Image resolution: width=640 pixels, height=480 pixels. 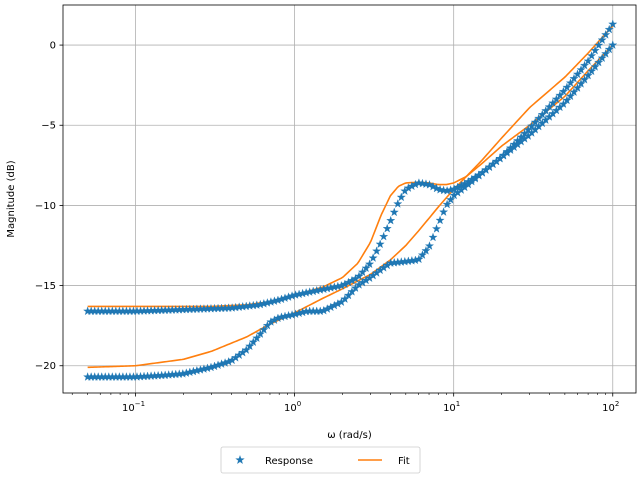 I want to click on y-axis-ticks: 0 −5 −10 −15 −20, so click(x=49, y=206).